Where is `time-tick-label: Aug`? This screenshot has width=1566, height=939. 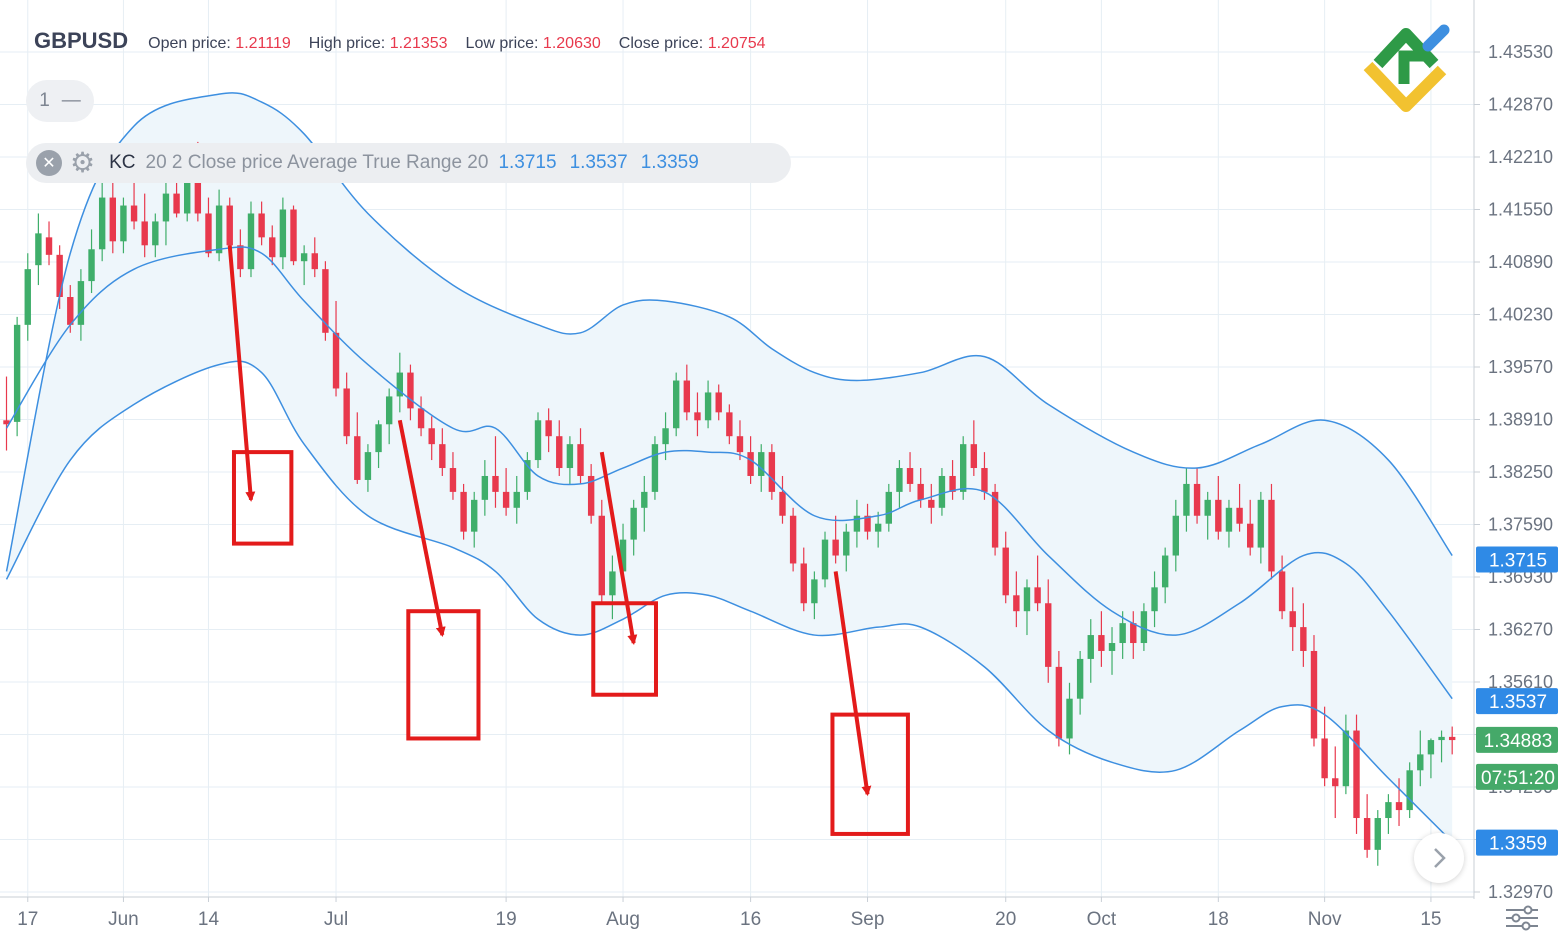 time-tick-label: Aug is located at coordinates (623, 919).